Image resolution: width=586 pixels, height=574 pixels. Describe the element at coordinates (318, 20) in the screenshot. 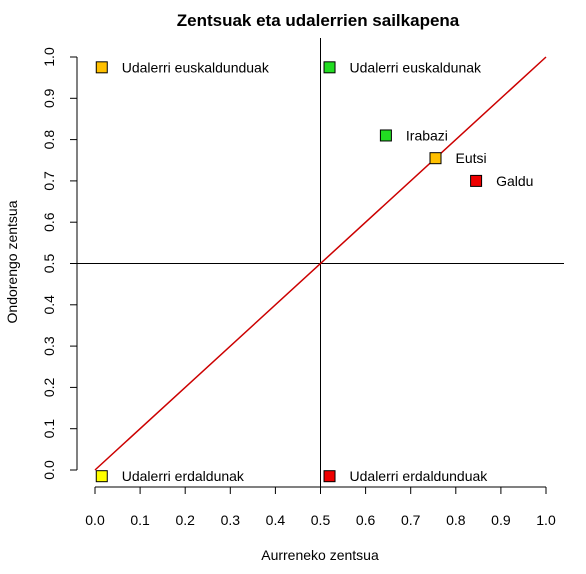

I see `chart-title: Zentsuak eta udalerrien sailkapena` at that location.